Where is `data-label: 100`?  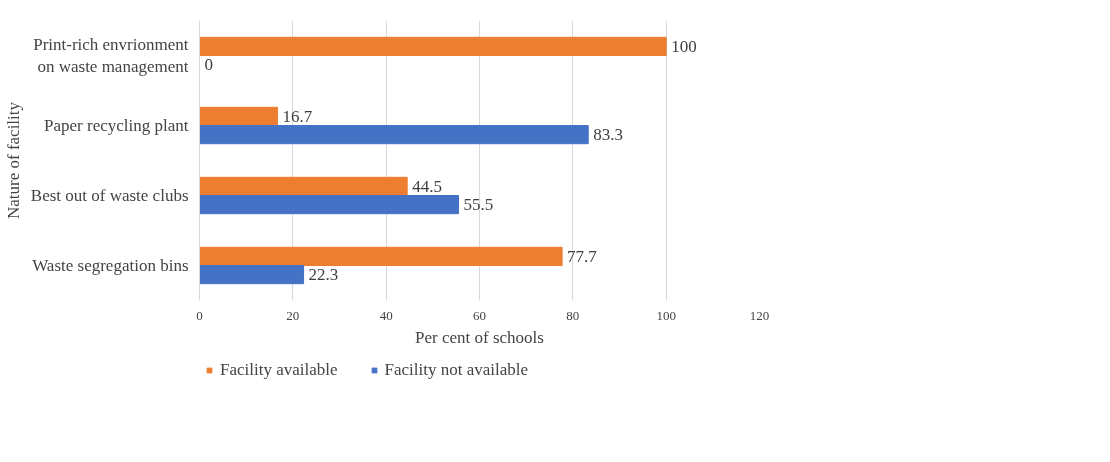
data-label: 100 is located at coordinates (684, 46).